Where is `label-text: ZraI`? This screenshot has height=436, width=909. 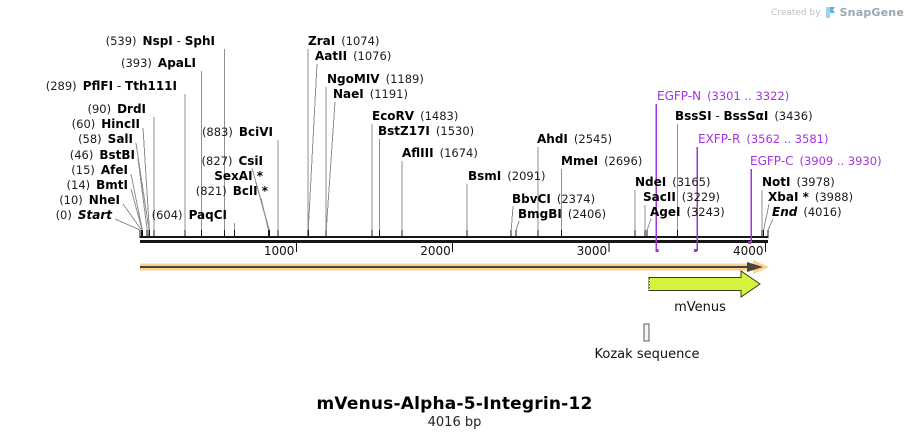 label-text: ZraI is located at coordinates (322, 41).